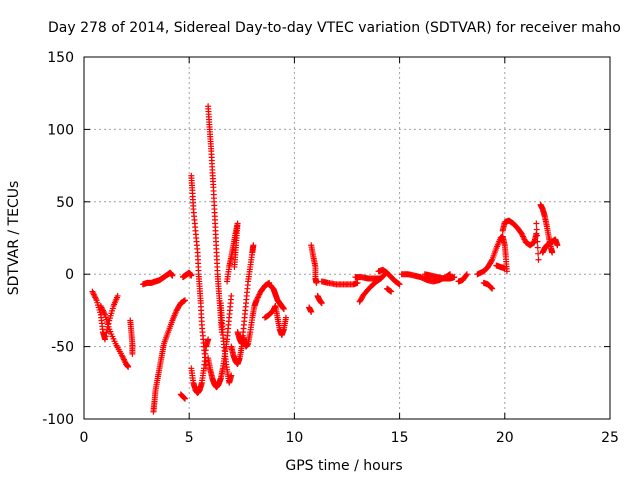 This screenshot has width=640, height=480. Describe the element at coordinates (65, 203) in the screenshot. I see `y-tick-label: 50` at that location.